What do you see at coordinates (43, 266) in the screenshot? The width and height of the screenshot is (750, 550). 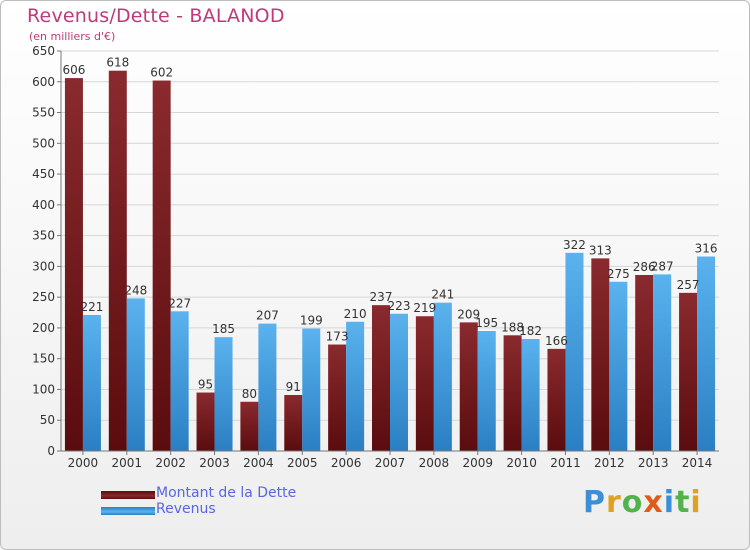 I see `y-tick-label: 300` at bounding box center [43, 266].